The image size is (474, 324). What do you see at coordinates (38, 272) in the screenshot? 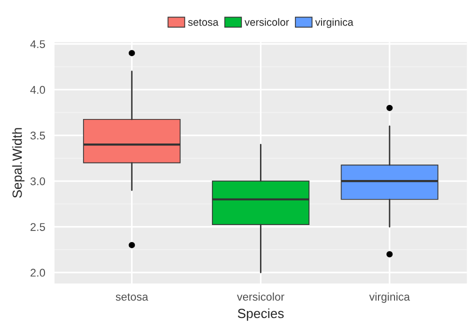
I see `y-tick-label: 2.0` at bounding box center [38, 272].